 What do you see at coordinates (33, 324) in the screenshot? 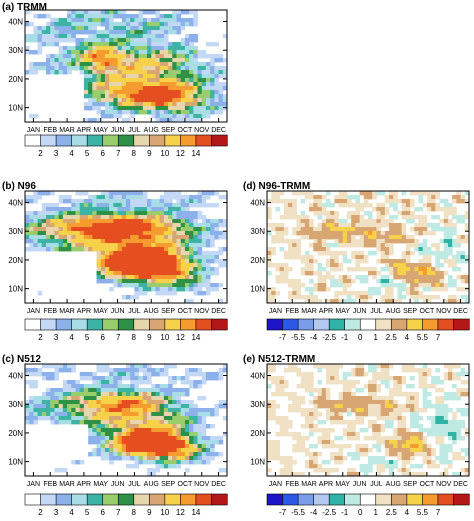
I see `colorbar-swatch` at bounding box center [33, 324].